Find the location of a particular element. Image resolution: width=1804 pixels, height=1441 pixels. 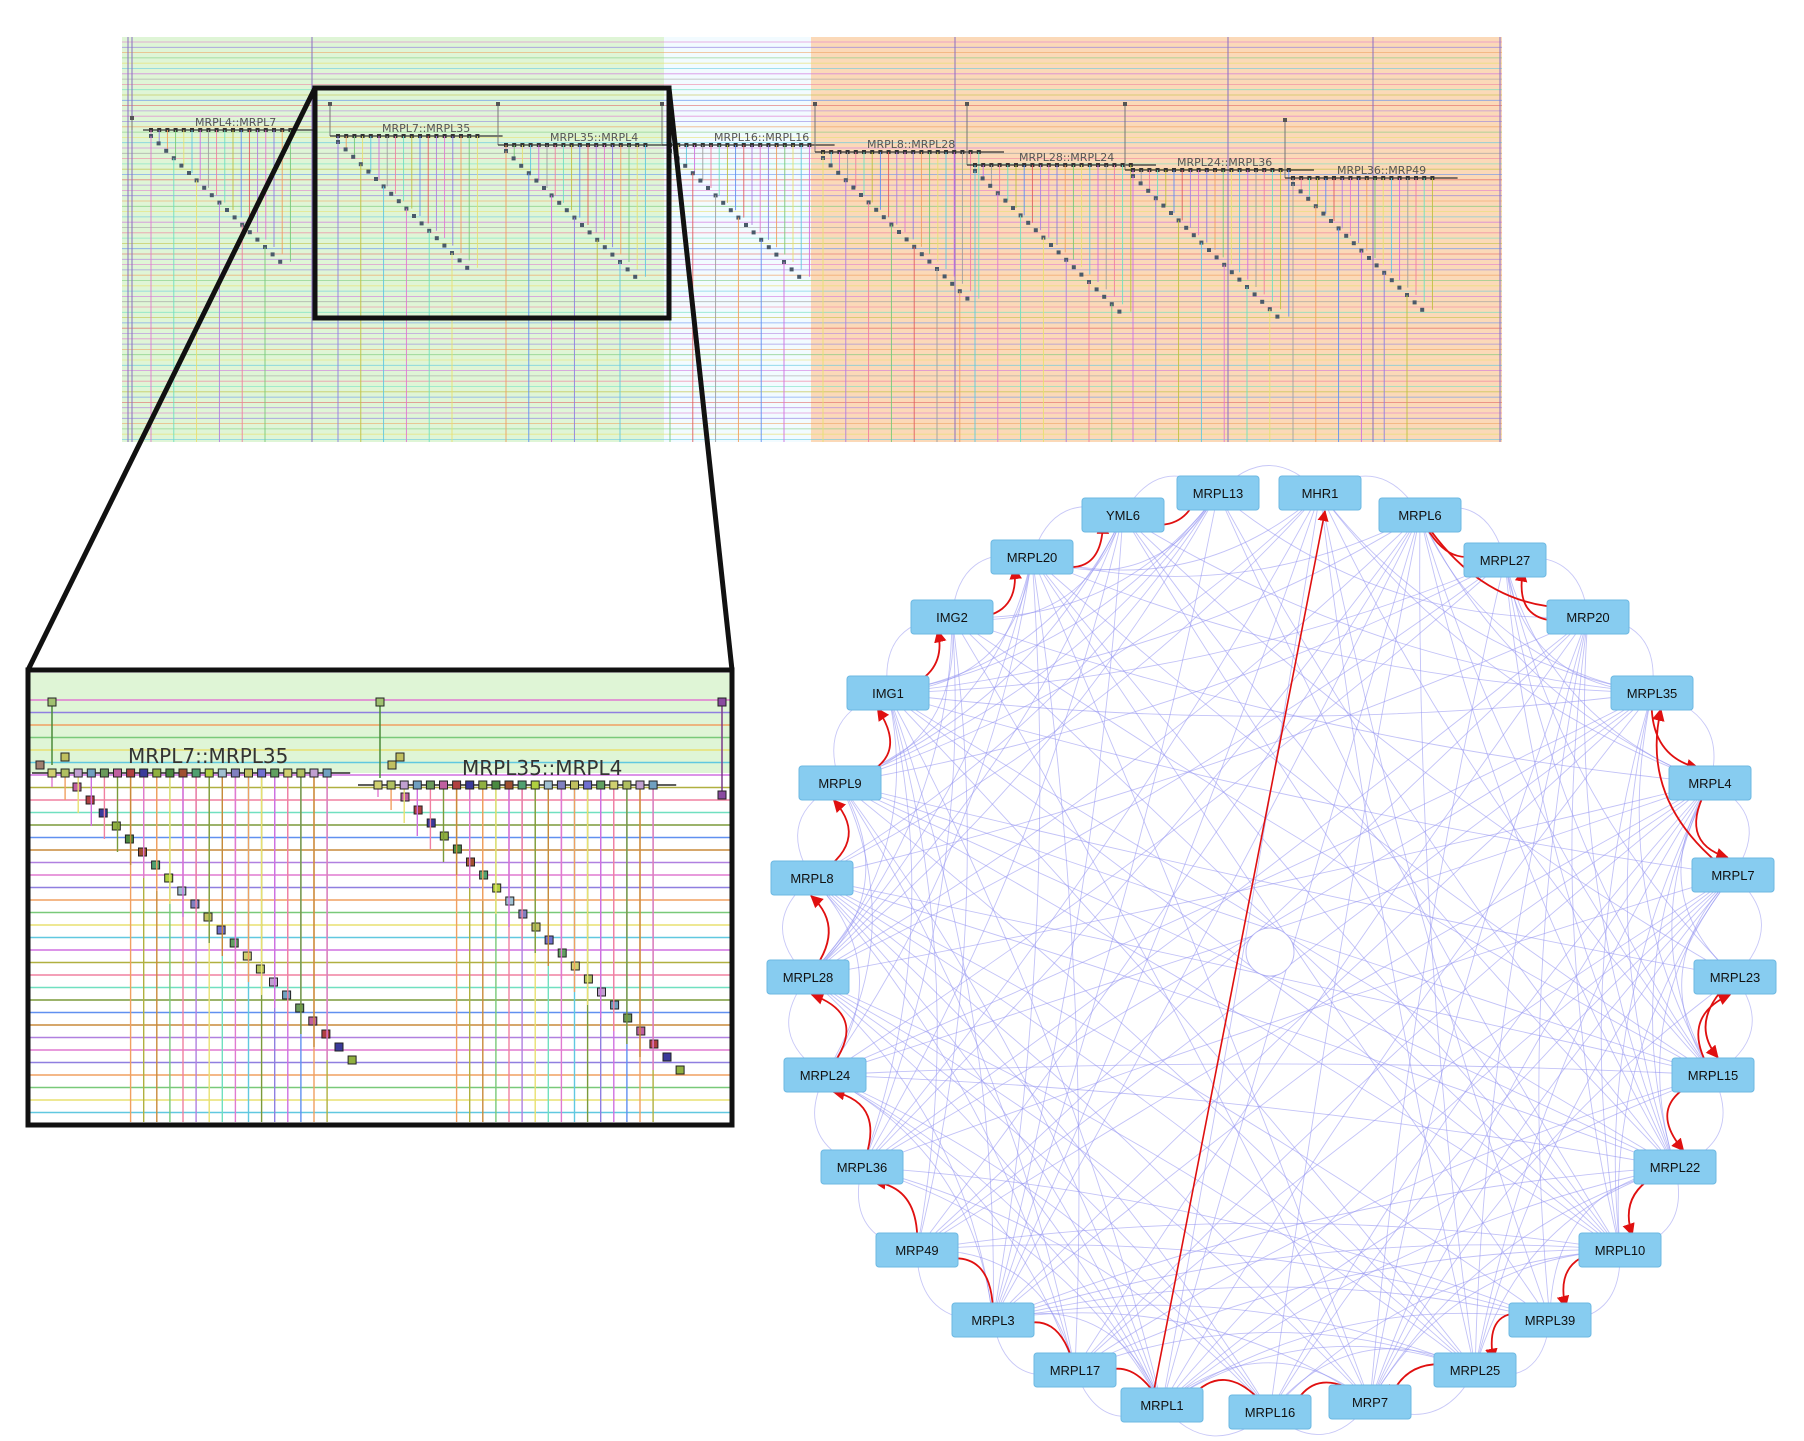

network-node-yml6: YML6 is located at coordinates (1123, 515).